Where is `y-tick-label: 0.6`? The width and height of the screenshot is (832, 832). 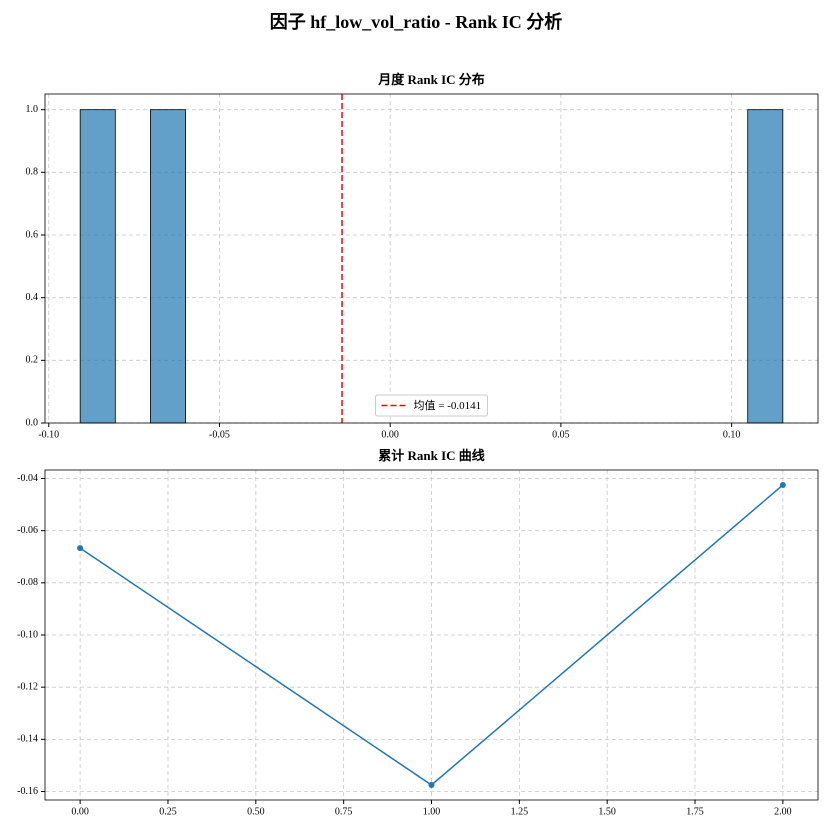 y-tick-label: 0.6 is located at coordinates (32, 234).